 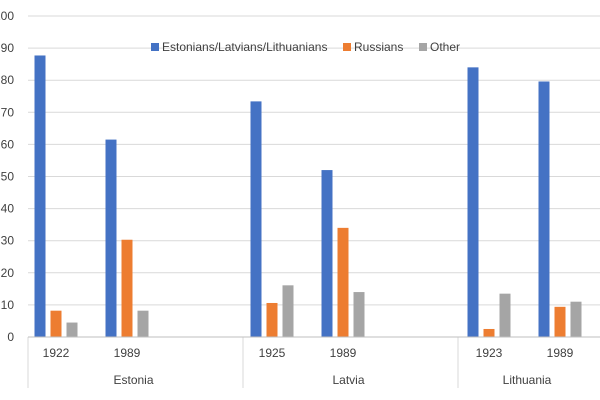 I want to click on y-tick-label: 10, so click(x=8, y=305).